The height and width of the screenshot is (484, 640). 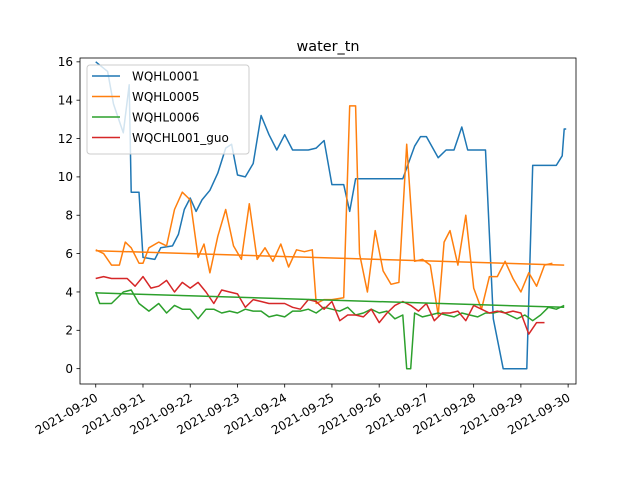 I want to click on y-tick-label: 10, so click(x=65, y=177).